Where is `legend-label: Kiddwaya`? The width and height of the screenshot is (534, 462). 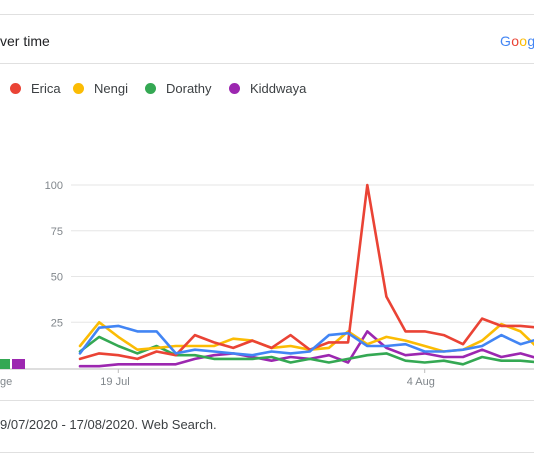
legend-label: Kiddwaya is located at coordinates (278, 88).